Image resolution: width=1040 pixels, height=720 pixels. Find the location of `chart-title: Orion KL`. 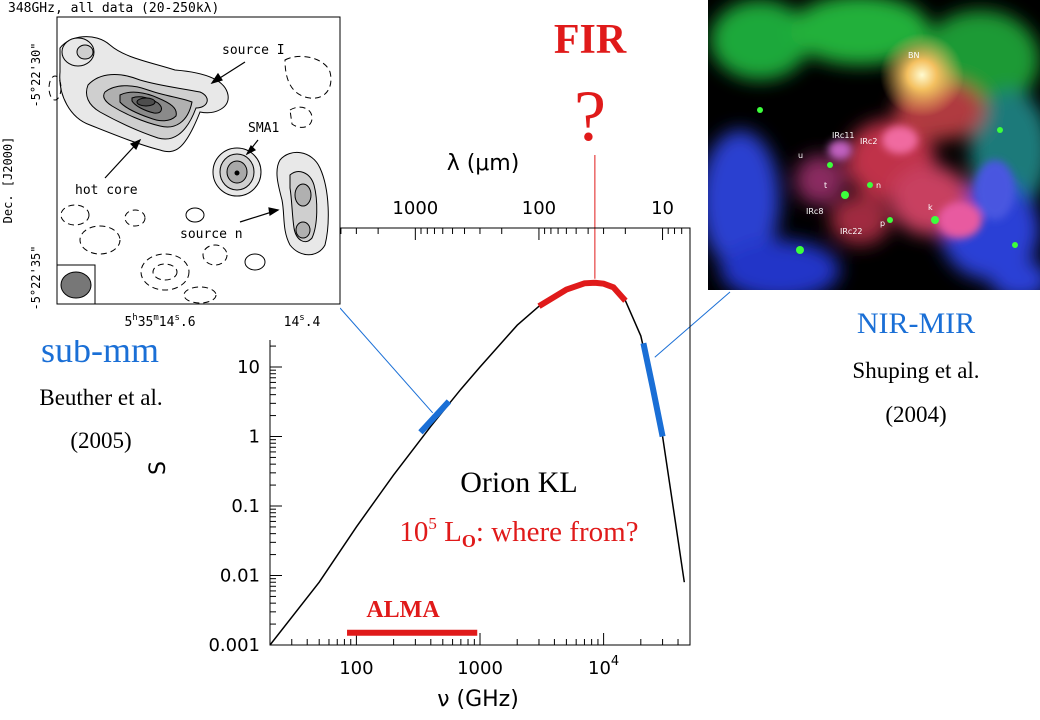

chart-title: Orion KL is located at coordinates (518, 482).